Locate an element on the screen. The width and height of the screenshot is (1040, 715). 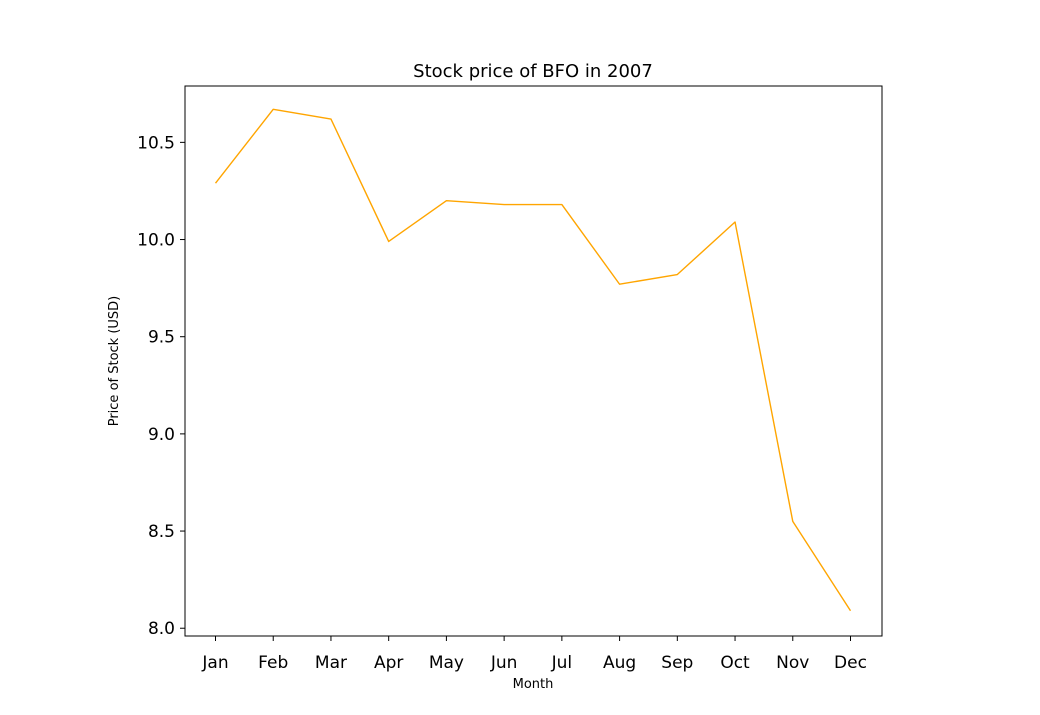
x-tick-label: Sep is located at coordinates (677, 663).